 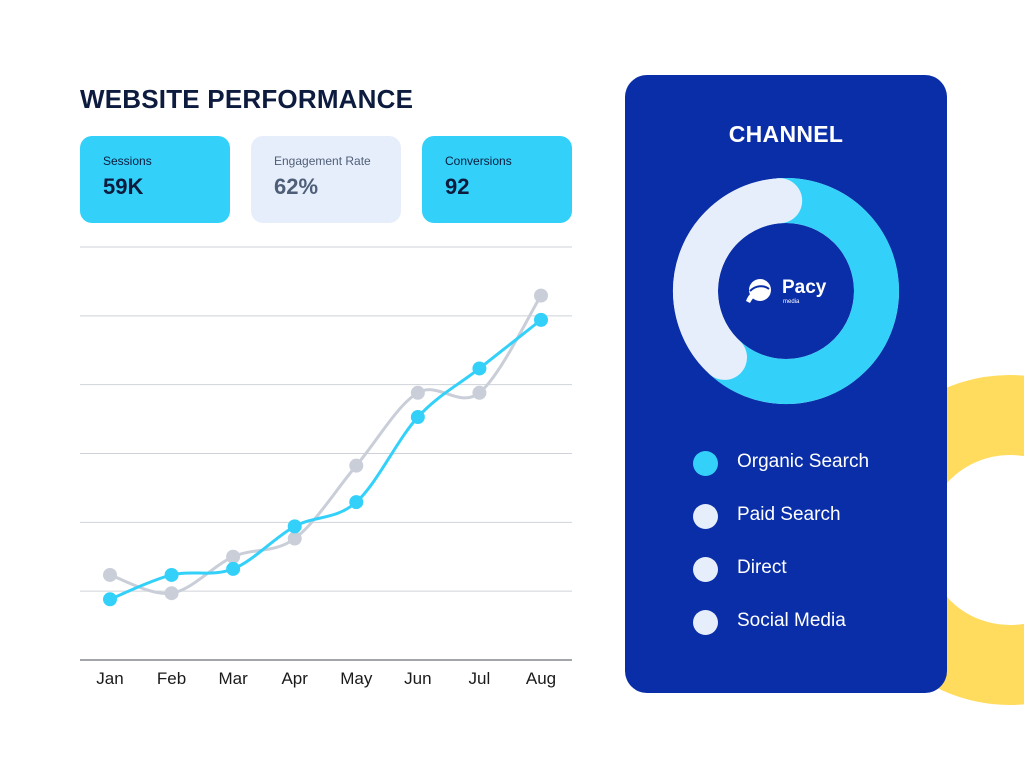 I want to click on legend-swatch-organic-search, so click(x=705, y=463).